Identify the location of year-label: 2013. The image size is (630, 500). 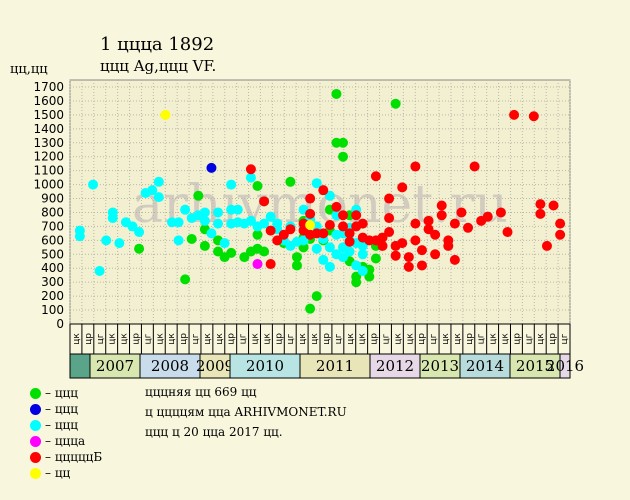
(440, 366).